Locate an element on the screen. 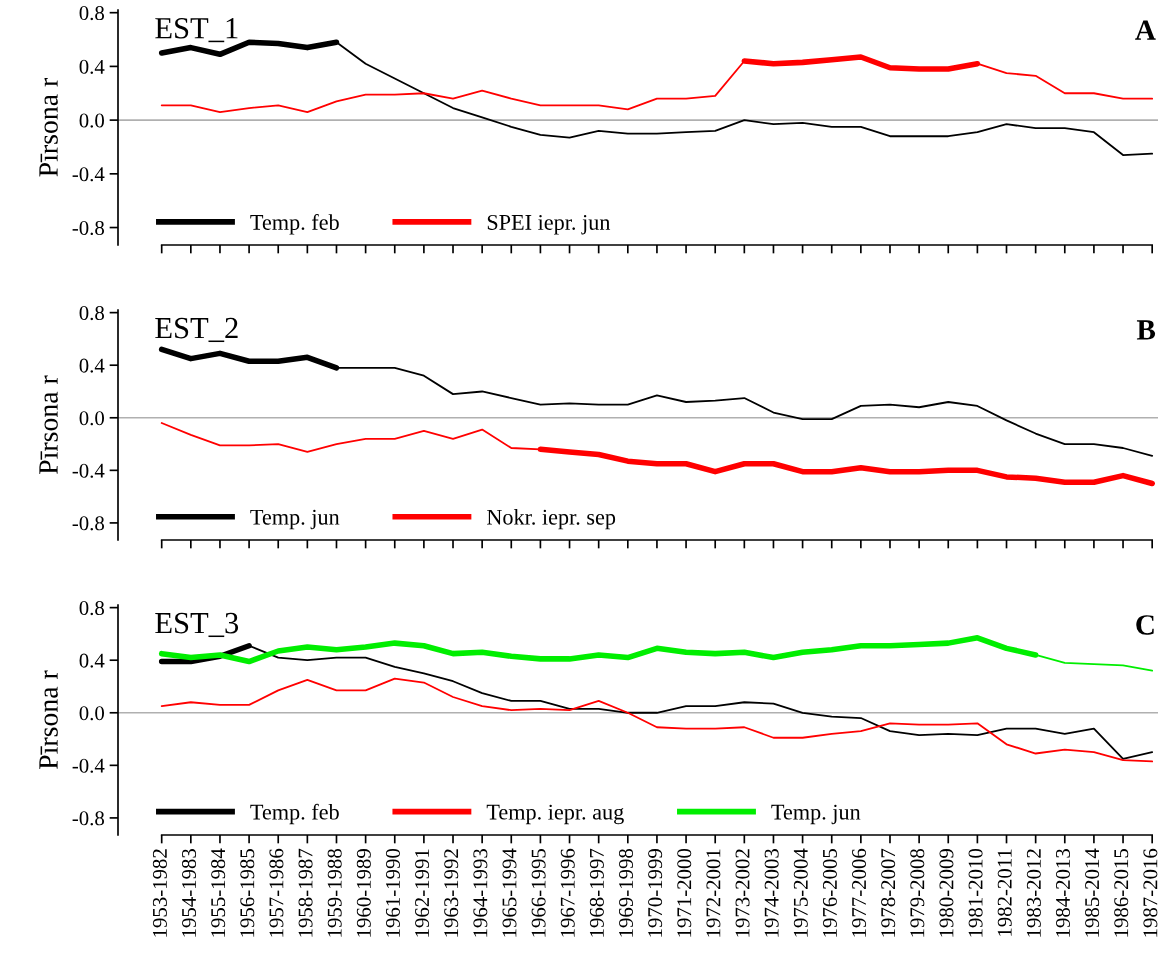 The height and width of the screenshot is (965, 1165). chart-title: EST_1 is located at coordinates (196, 30).